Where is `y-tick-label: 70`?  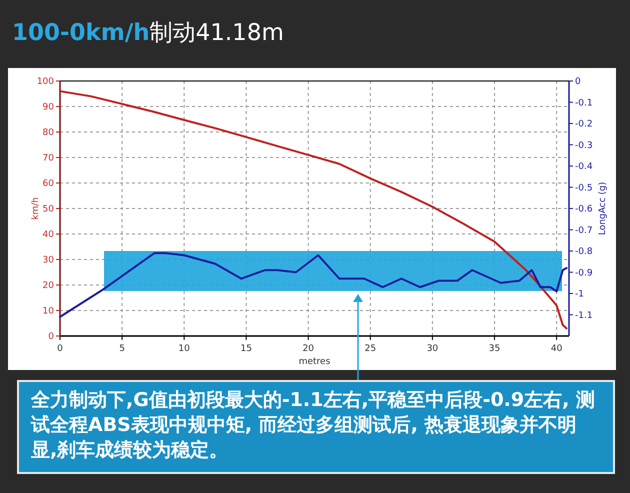 y-tick-label: 70 is located at coordinates (48, 159).